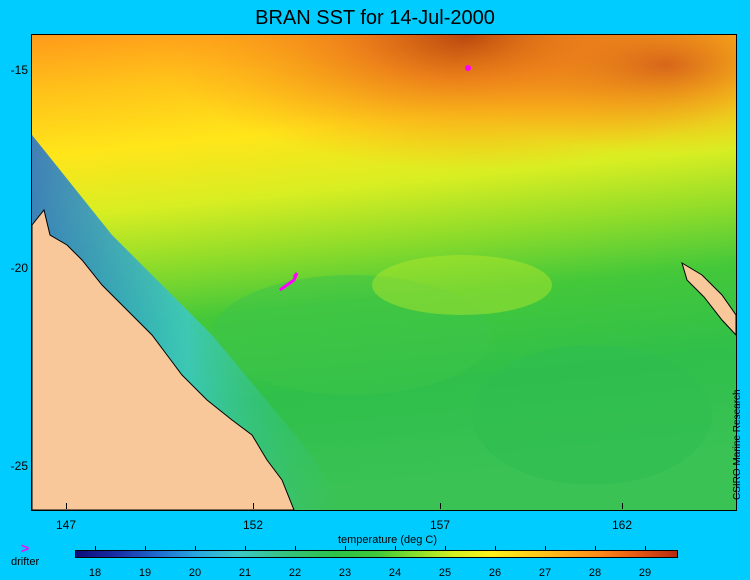 This screenshot has width=750, height=580. I want to click on y-tick-label: -20, so click(19, 268).